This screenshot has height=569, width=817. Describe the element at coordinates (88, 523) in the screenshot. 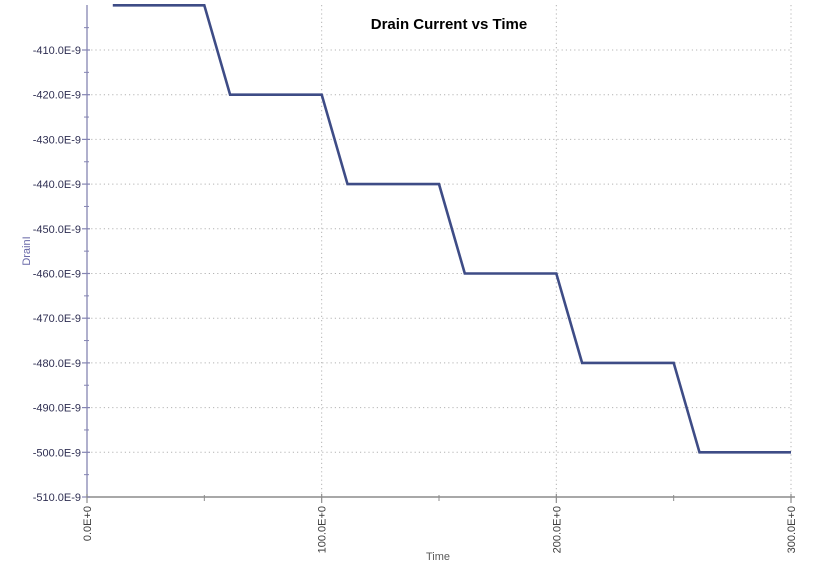

I see `x-tick-label: 0.0E+0` at that location.